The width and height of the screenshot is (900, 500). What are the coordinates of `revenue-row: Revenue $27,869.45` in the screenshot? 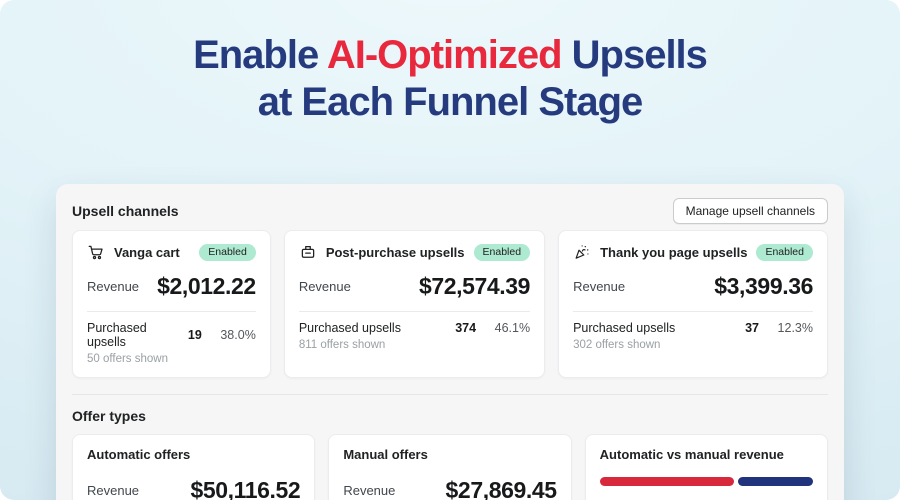 It's located at (450, 488).